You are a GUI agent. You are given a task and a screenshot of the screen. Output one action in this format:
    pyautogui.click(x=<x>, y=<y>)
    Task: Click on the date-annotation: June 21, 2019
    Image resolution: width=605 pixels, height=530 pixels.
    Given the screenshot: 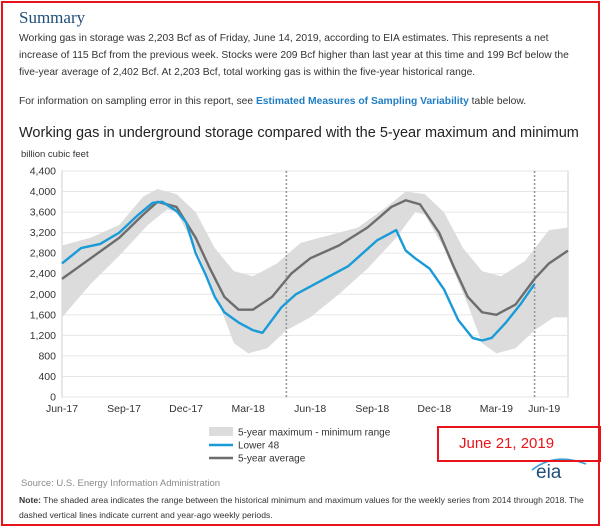 What is the action you would take?
    pyautogui.click(x=507, y=443)
    